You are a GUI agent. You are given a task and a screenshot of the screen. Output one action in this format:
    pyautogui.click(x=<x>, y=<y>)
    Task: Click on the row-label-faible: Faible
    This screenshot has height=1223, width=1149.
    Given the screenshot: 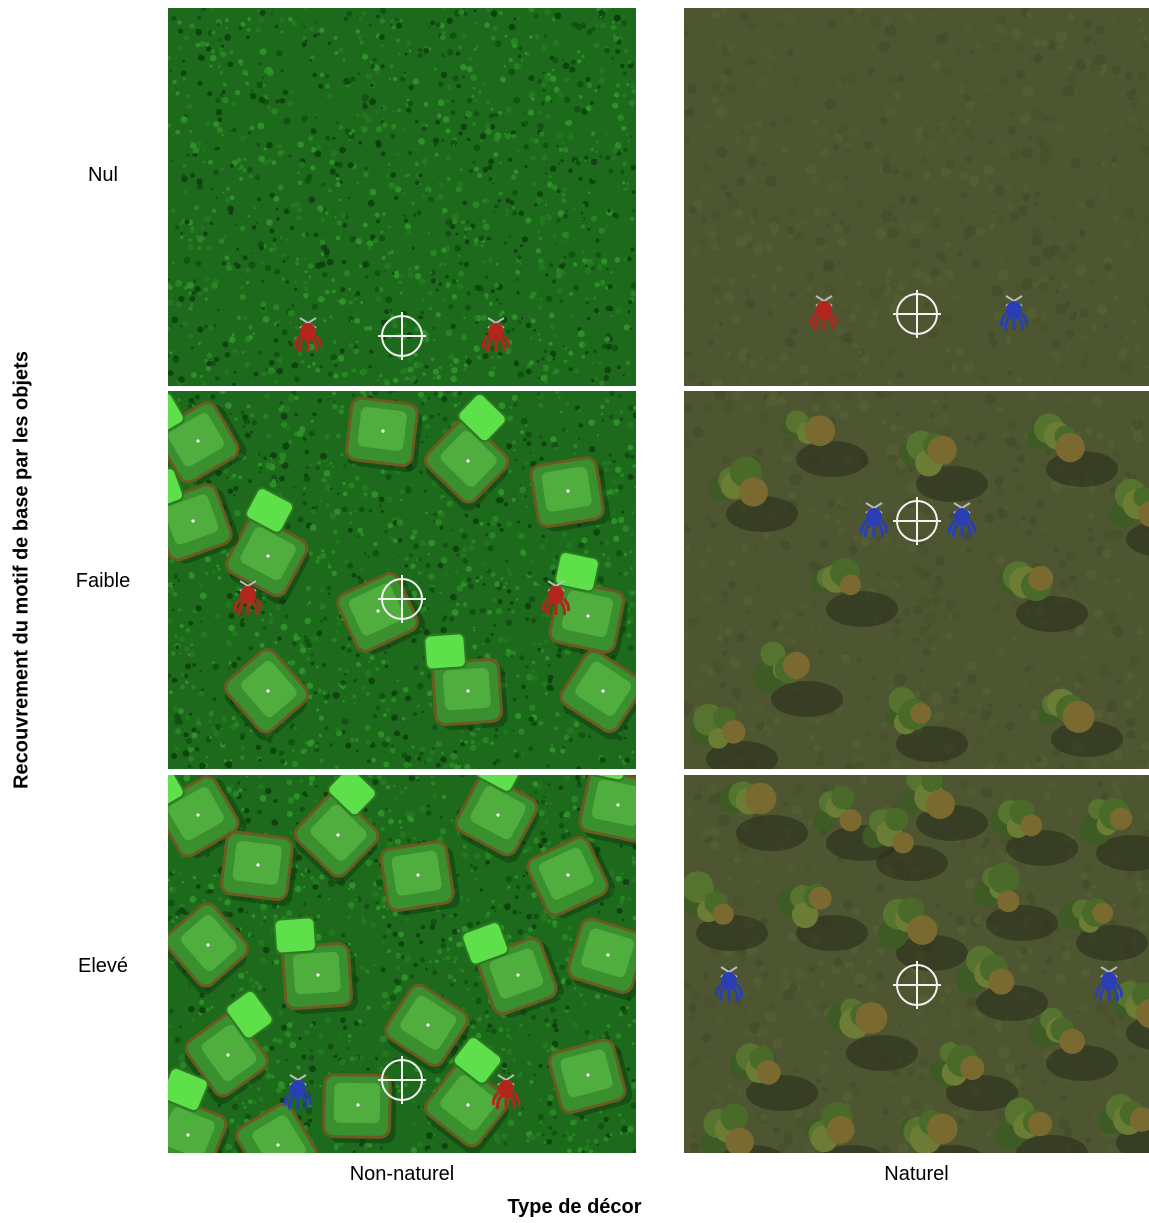 What is the action you would take?
    pyautogui.click(x=103, y=581)
    